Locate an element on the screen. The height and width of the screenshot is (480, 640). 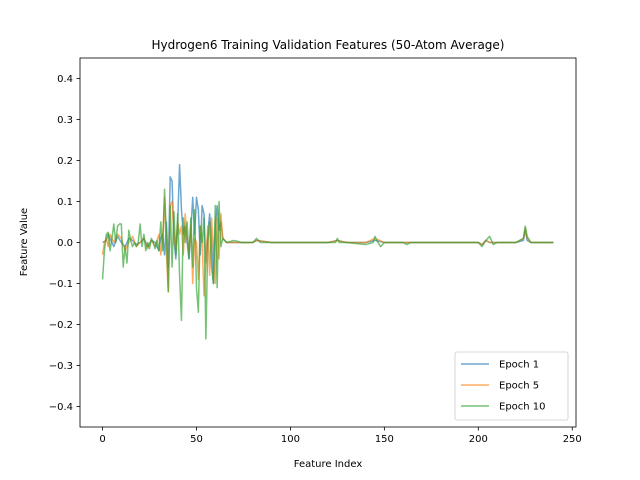
y-tick-label: 0.4 is located at coordinates (65, 79).